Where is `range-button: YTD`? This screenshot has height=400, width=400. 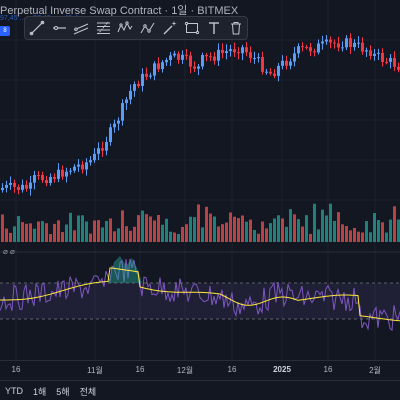
range-button: YTD is located at coordinates (14, 391).